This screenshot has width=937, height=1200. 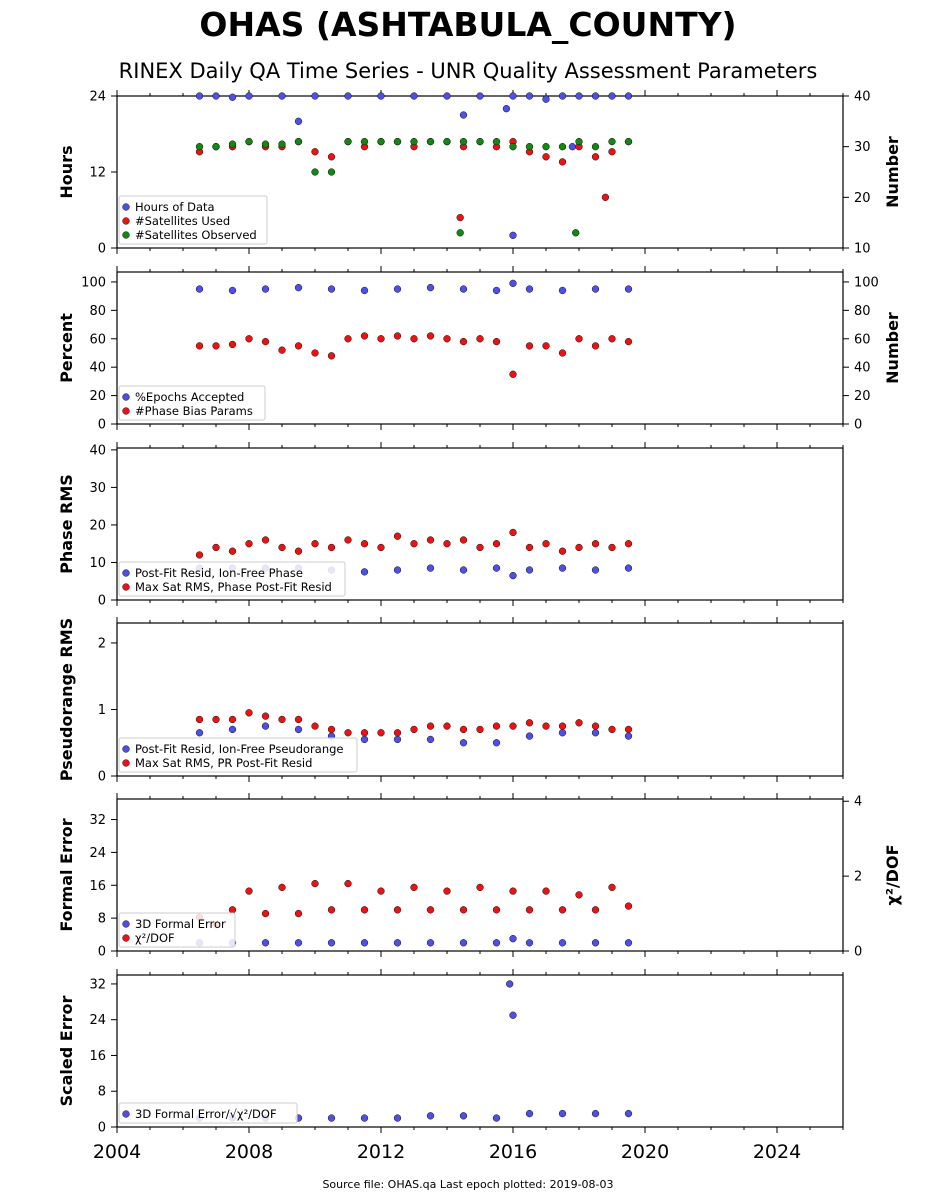 What do you see at coordinates (180, 924) in the screenshot?
I see `legend-label: 3D Formal Error` at bounding box center [180, 924].